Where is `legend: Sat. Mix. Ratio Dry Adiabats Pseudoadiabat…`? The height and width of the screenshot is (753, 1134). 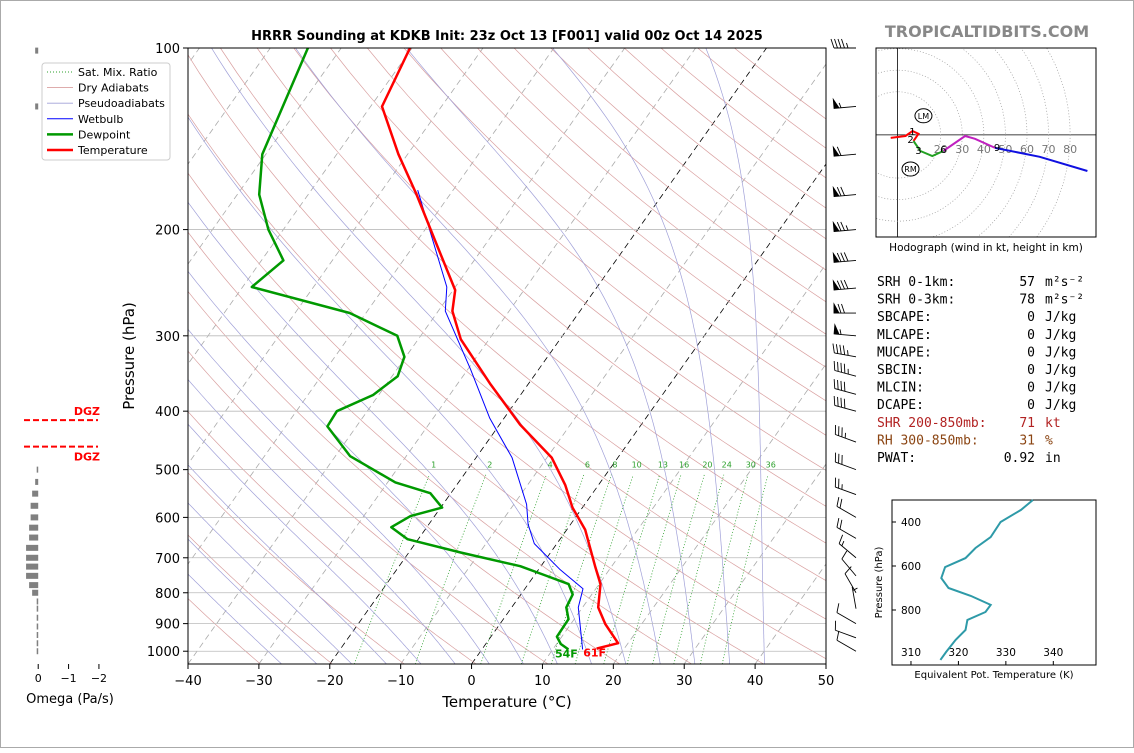
legend: Sat. Mix. Ratio Dry Adiabats Pseudoadiabat… is located at coordinates (106, 111).